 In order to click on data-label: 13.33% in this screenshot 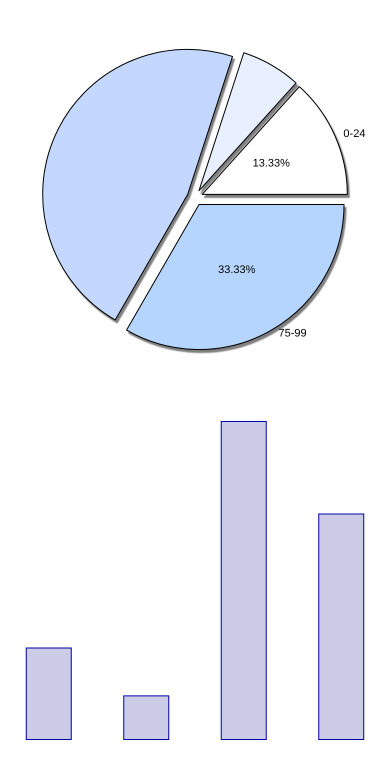, I will do `click(271, 164)`.